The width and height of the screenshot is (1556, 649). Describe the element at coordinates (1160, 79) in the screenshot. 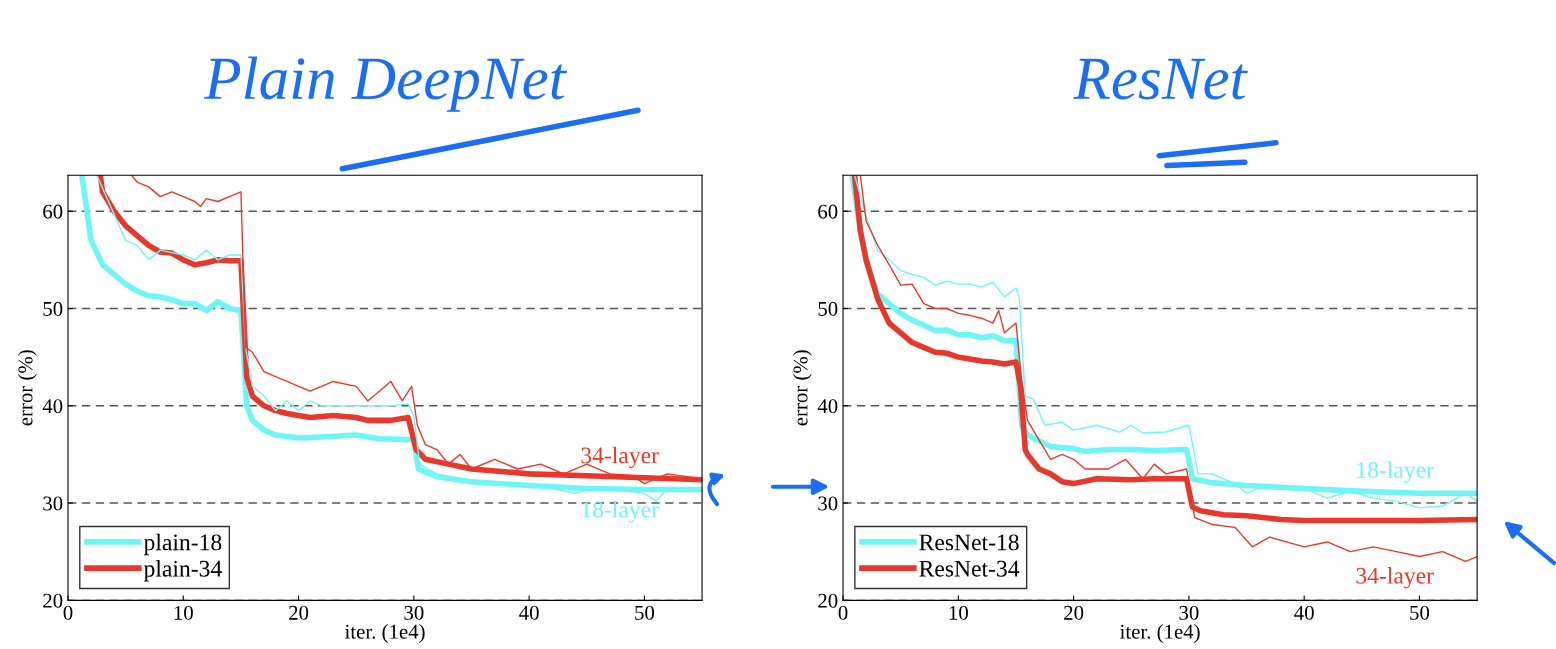

I see `chart-title: ResNet` at that location.